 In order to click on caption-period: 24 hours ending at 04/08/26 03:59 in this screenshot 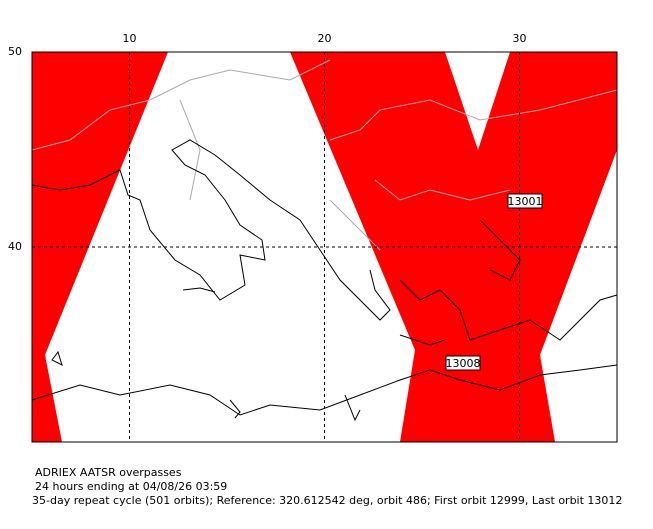, I will do `click(131, 486)`.